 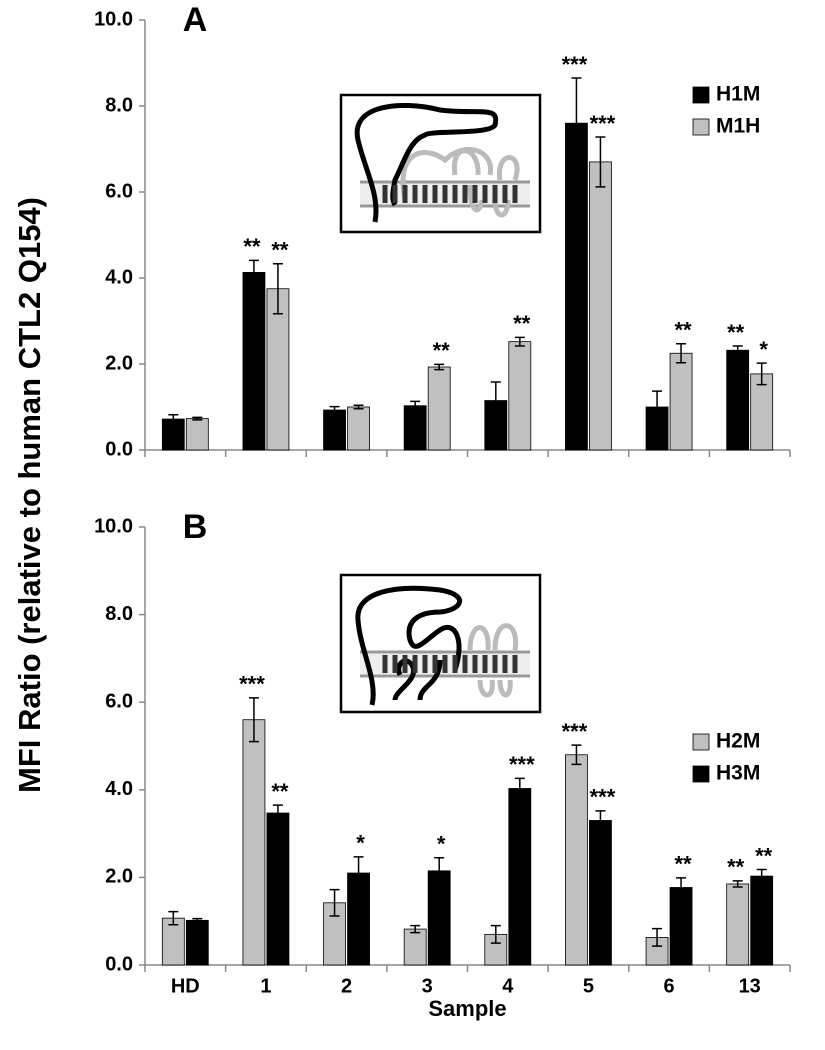 What do you see at coordinates (738, 741) in the screenshot?
I see `legend-label: H2M` at bounding box center [738, 741].